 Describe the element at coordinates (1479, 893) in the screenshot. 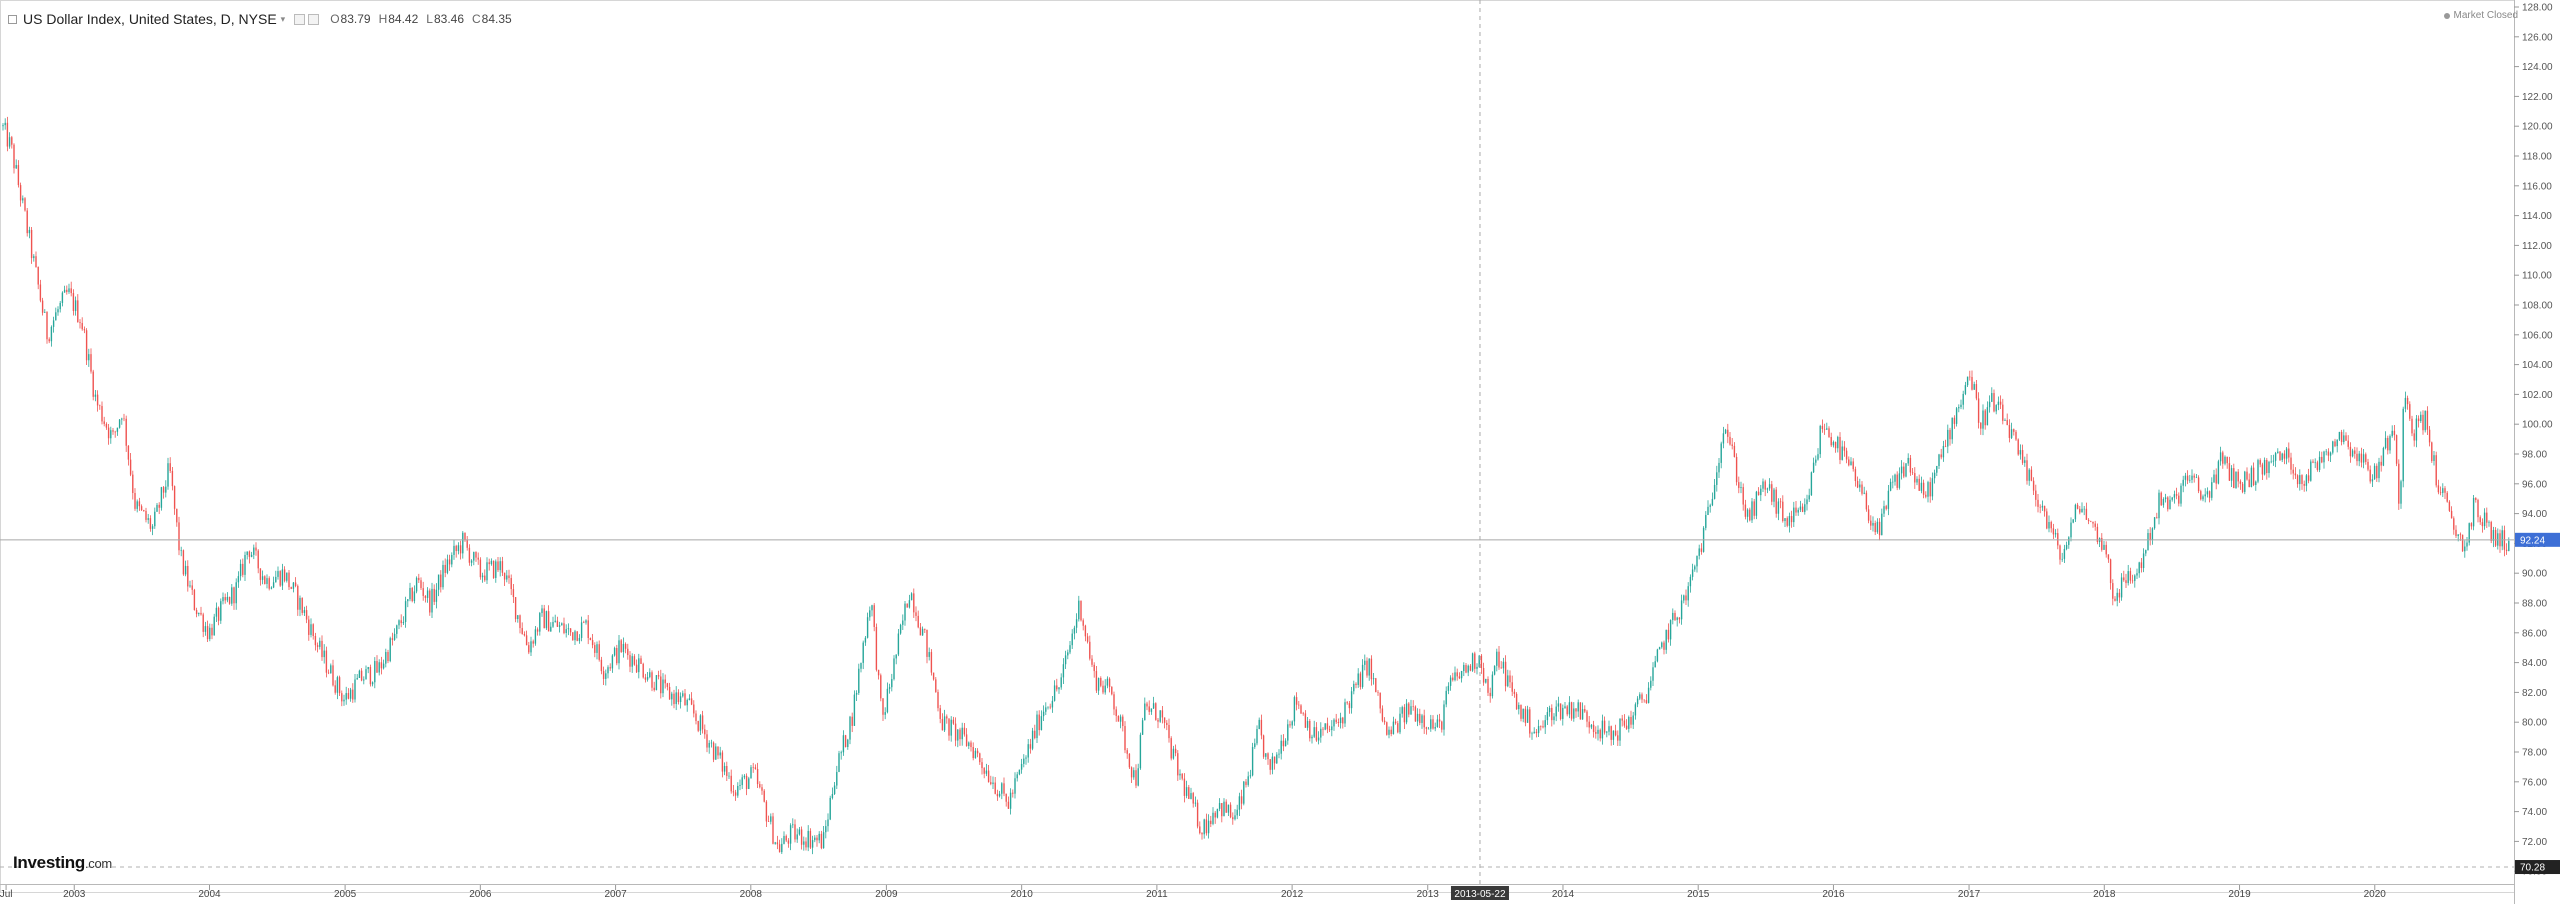

I see `crosshair-date-box` at that location.